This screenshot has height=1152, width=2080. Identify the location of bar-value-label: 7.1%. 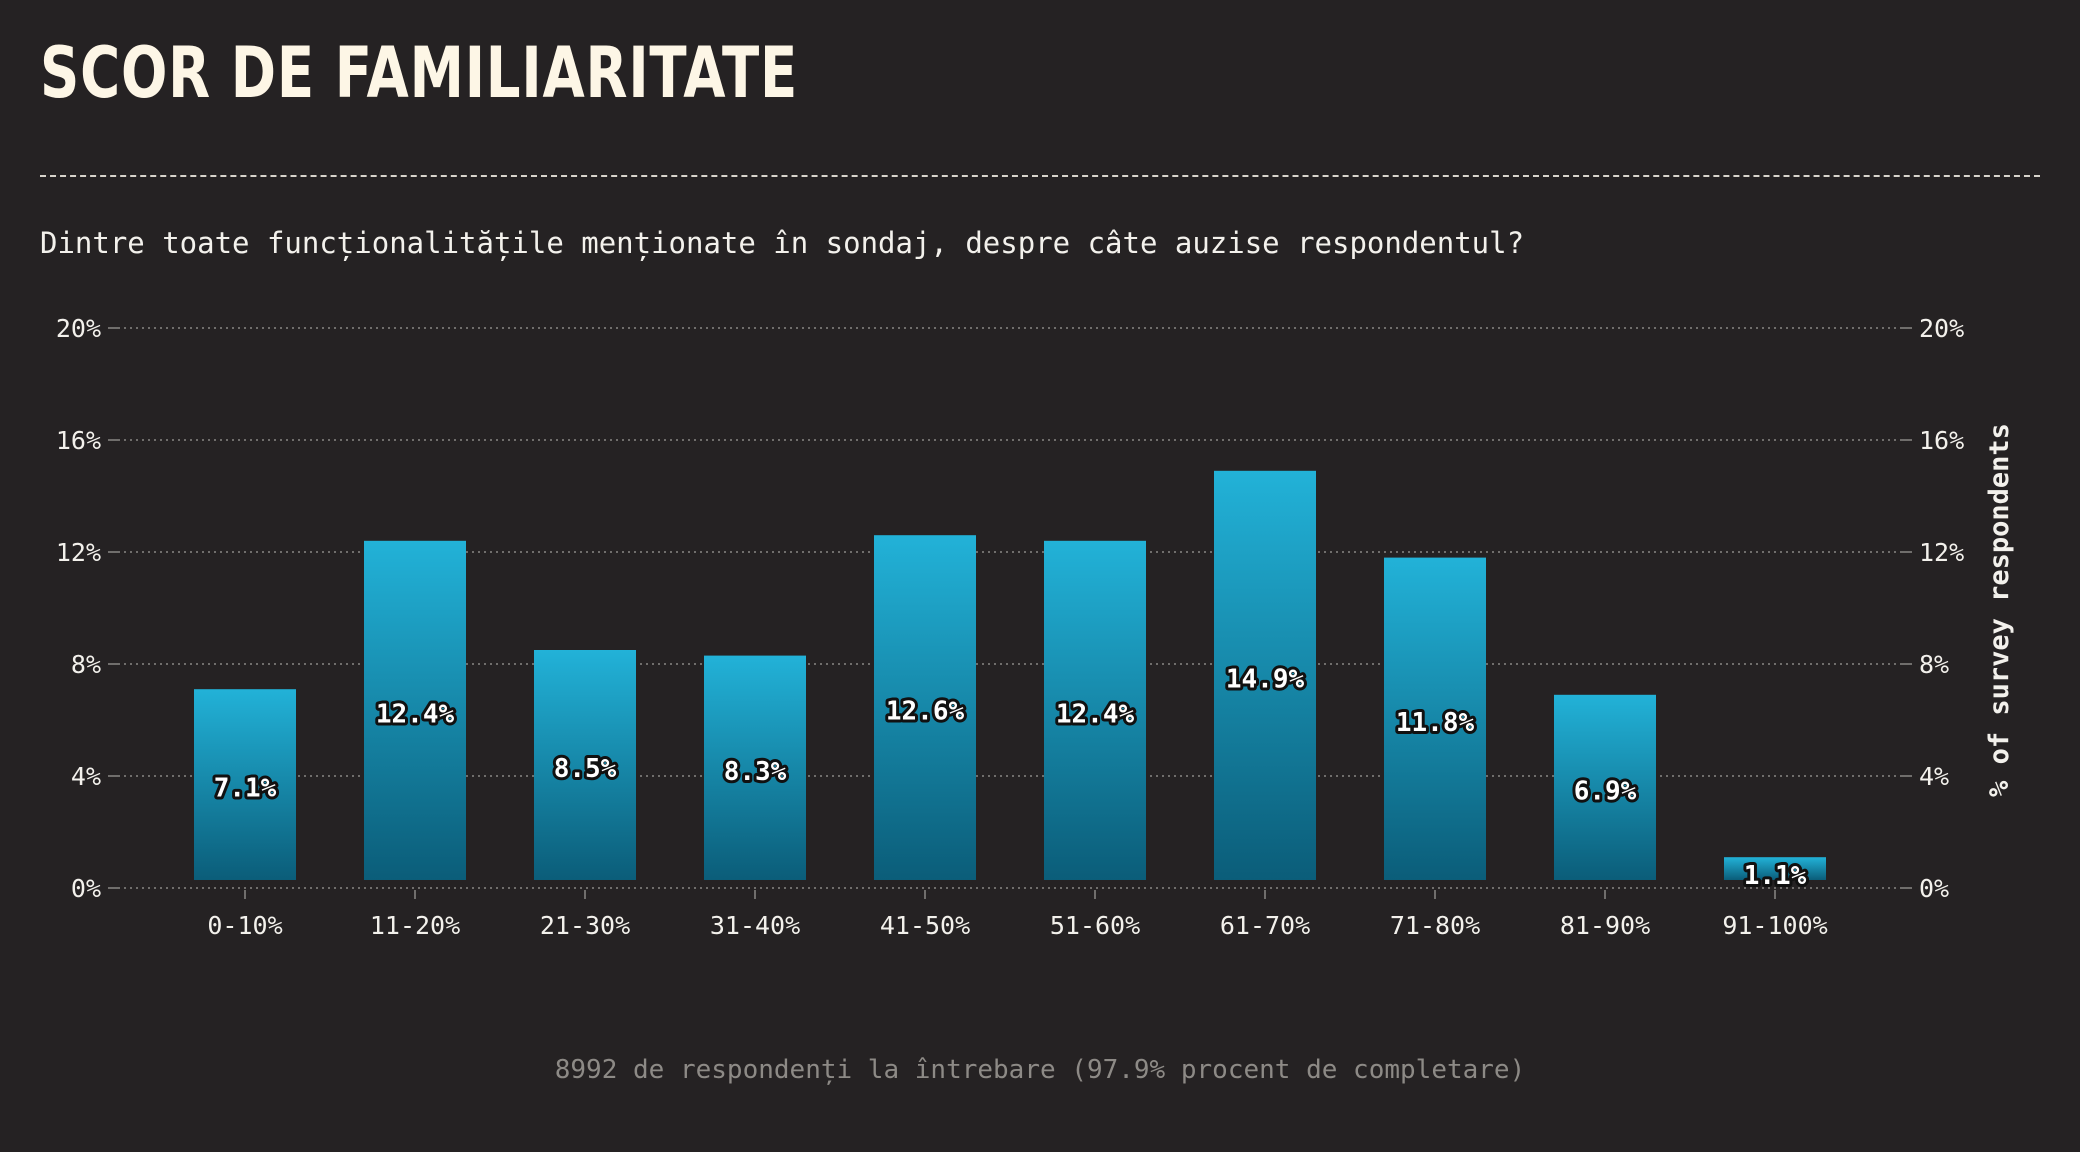
(245, 789).